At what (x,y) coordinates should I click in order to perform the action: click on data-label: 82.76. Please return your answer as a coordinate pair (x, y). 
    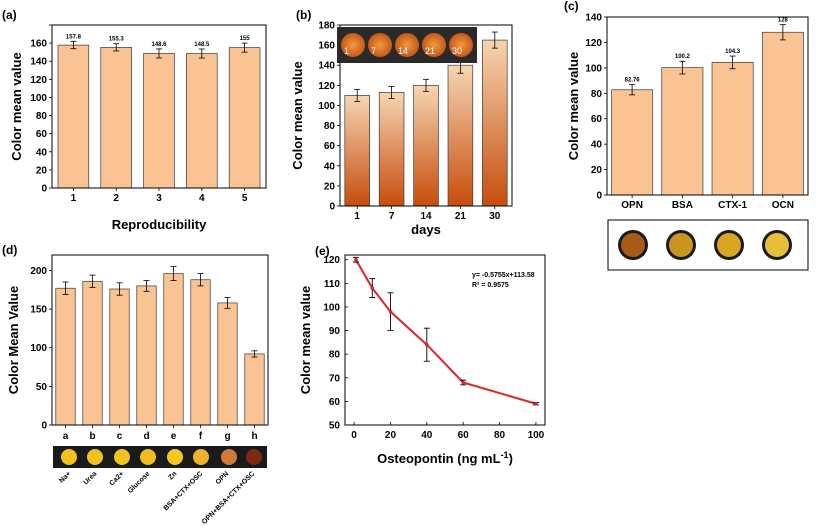
    Looking at the image, I should click on (633, 81).